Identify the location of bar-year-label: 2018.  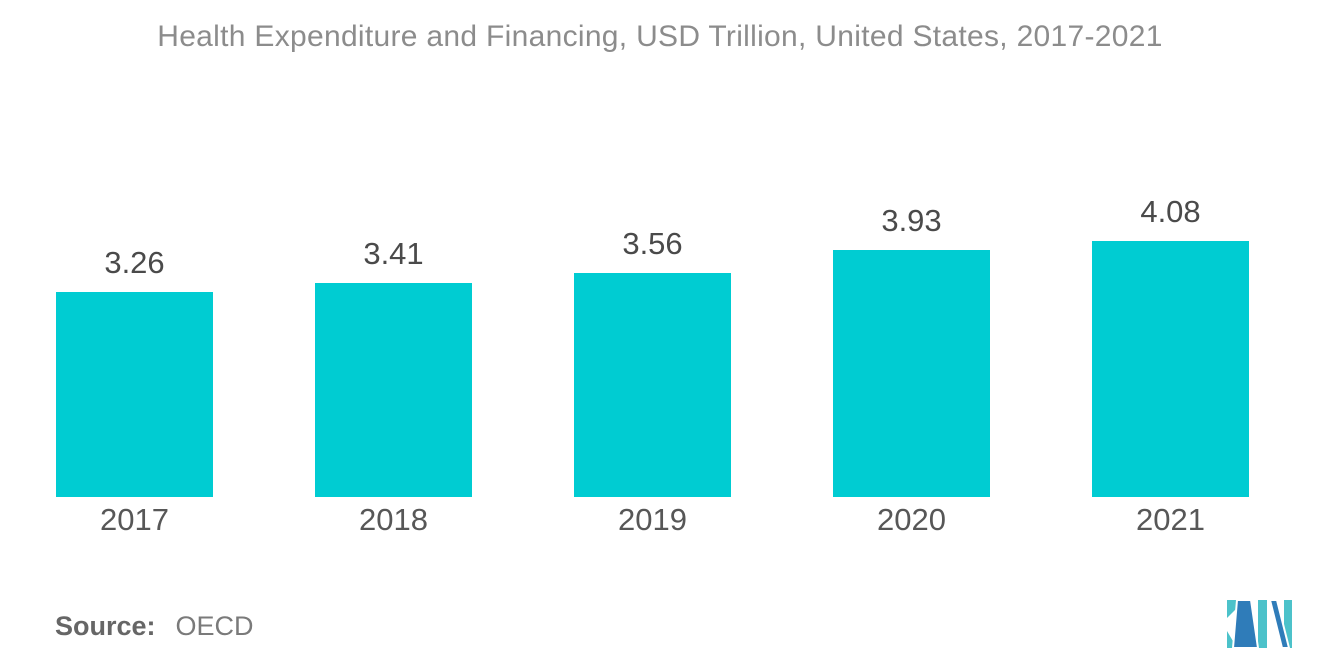
(393, 519).